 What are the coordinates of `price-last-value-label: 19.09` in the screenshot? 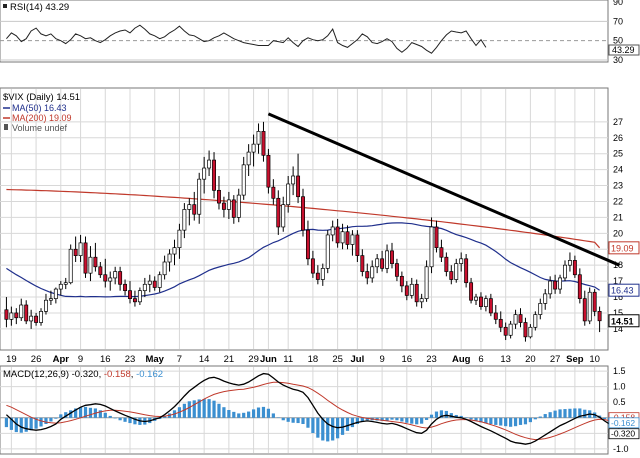 It's located at (622, 248).